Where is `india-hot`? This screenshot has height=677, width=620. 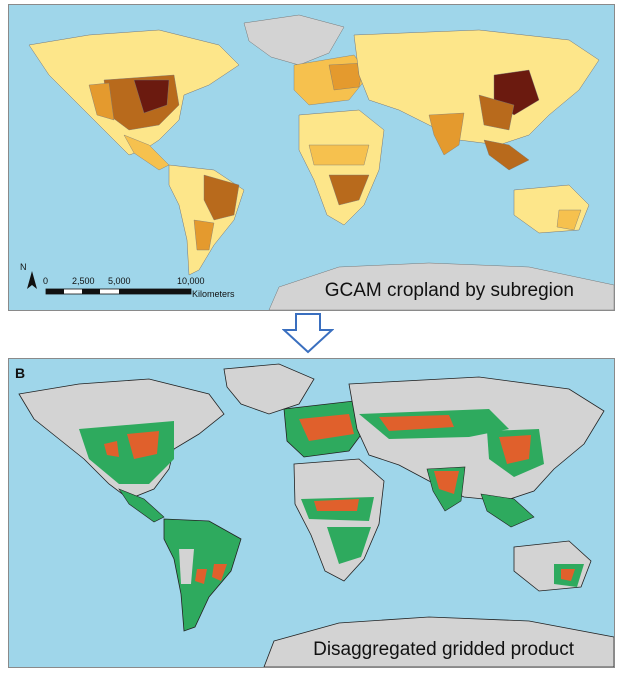
india-hot is located at coordinates (446, 482).